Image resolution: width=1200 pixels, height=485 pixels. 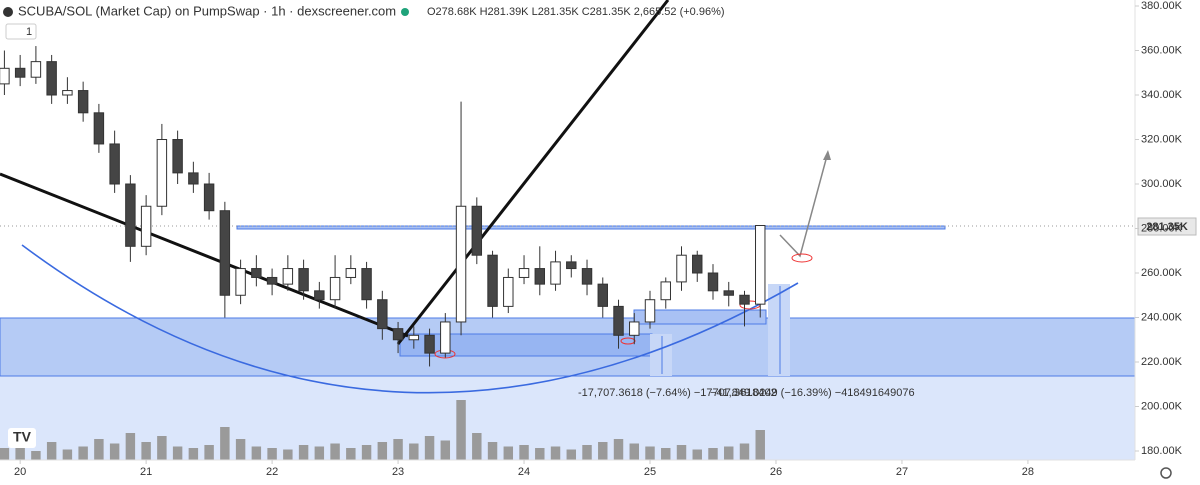 I want to click on y-tick-label: 360.00K, so click(x=1162, y=50).